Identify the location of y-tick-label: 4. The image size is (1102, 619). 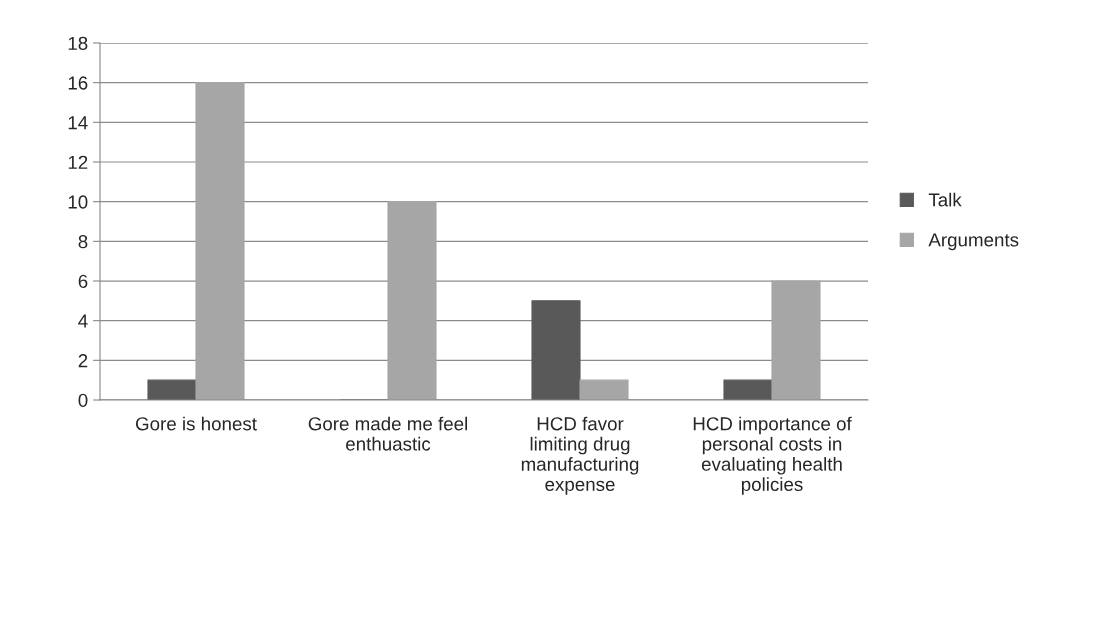
(83, 321).